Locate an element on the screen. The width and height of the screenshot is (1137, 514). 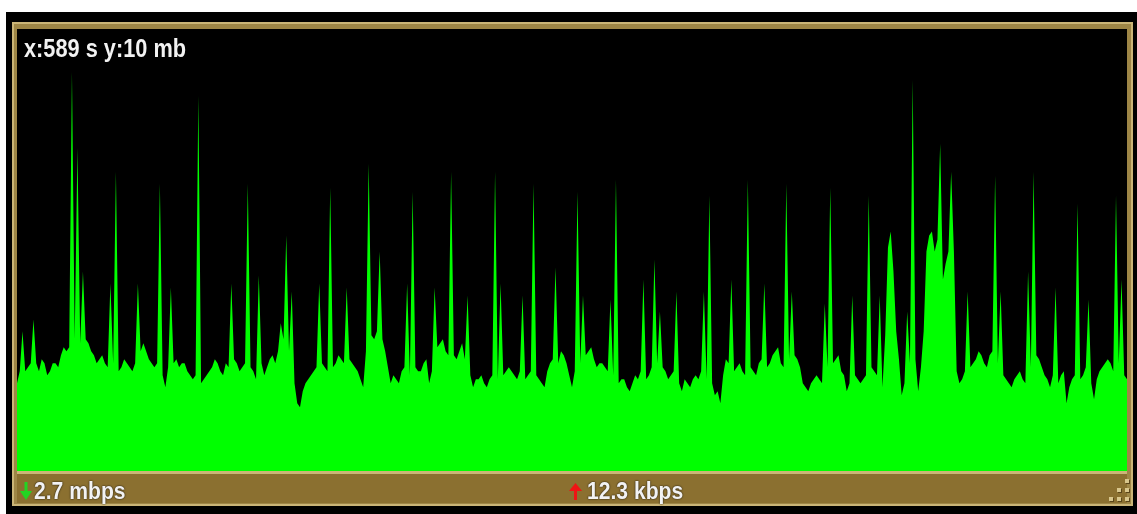
text: x:589 s y:10 mb is located at coordinates (105, 48).